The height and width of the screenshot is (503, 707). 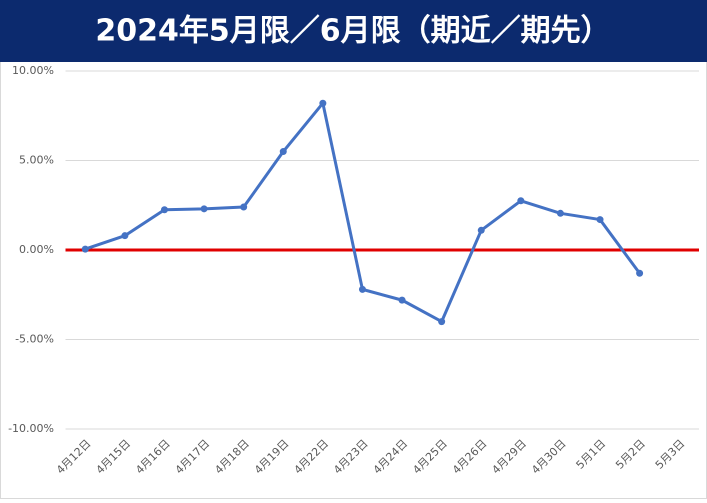 I want to click on title-banner, so click(x=353, y=31).